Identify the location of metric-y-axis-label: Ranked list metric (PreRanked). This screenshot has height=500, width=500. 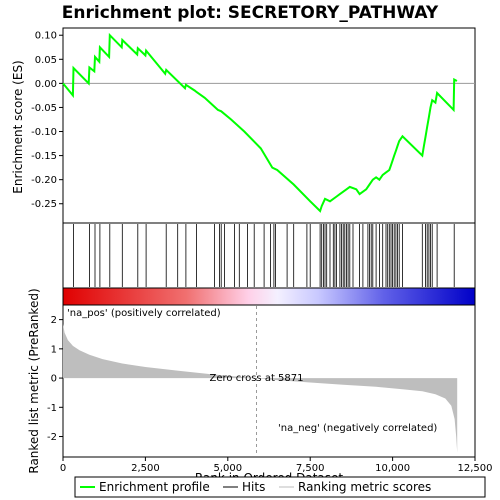
(34, 380).